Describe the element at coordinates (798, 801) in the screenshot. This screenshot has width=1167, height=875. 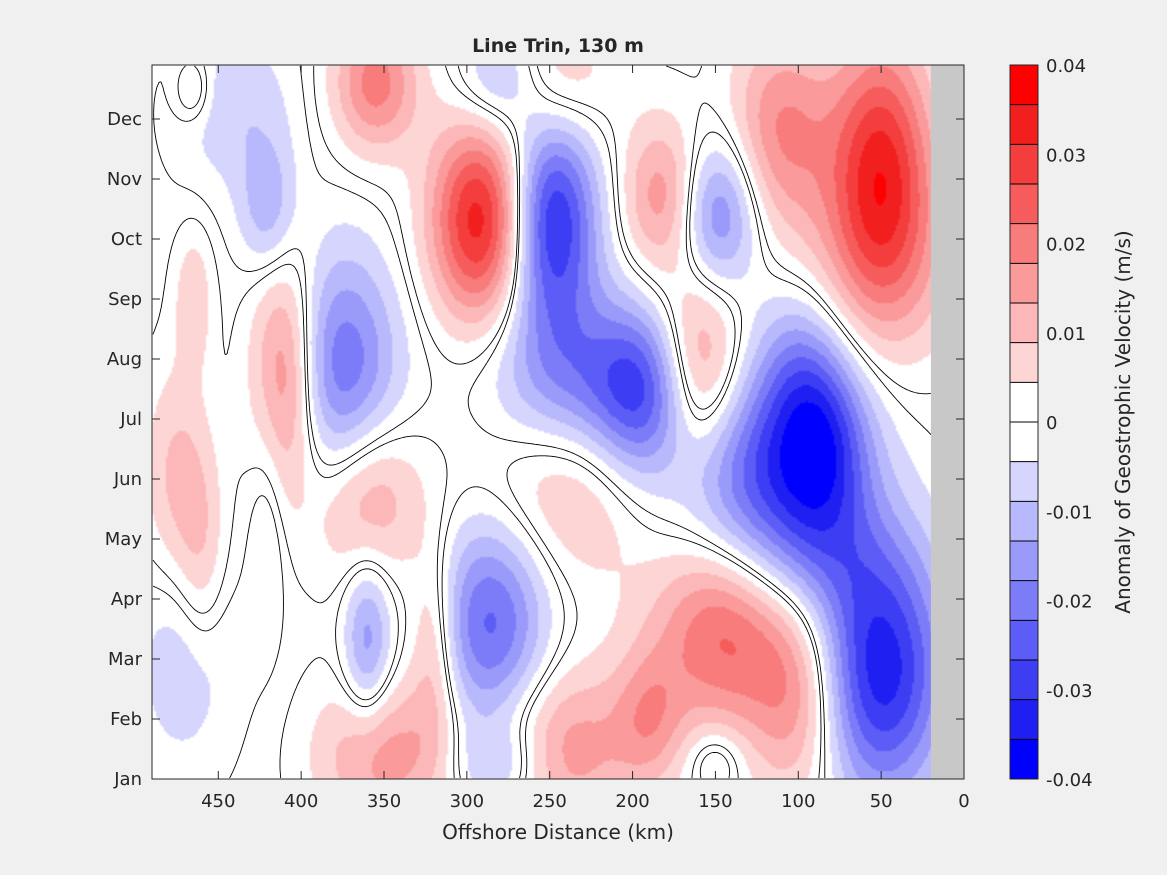
I see `x-tick-label: 100` at that location.